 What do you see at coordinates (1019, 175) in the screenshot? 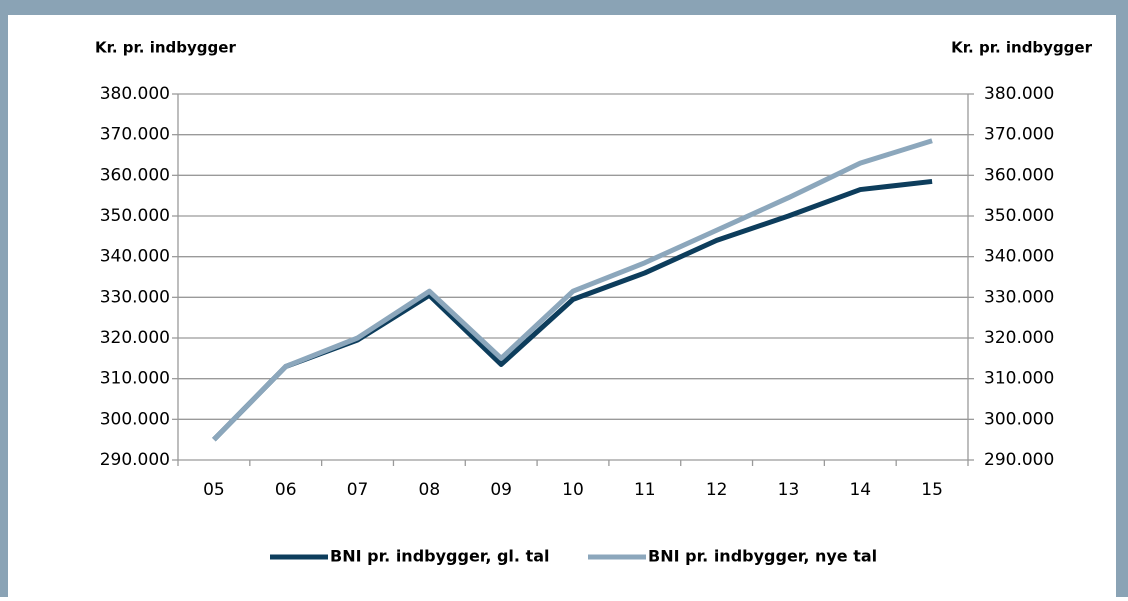
I see `y2-tick-label: 360.000` at bounding box center [1019, 175].